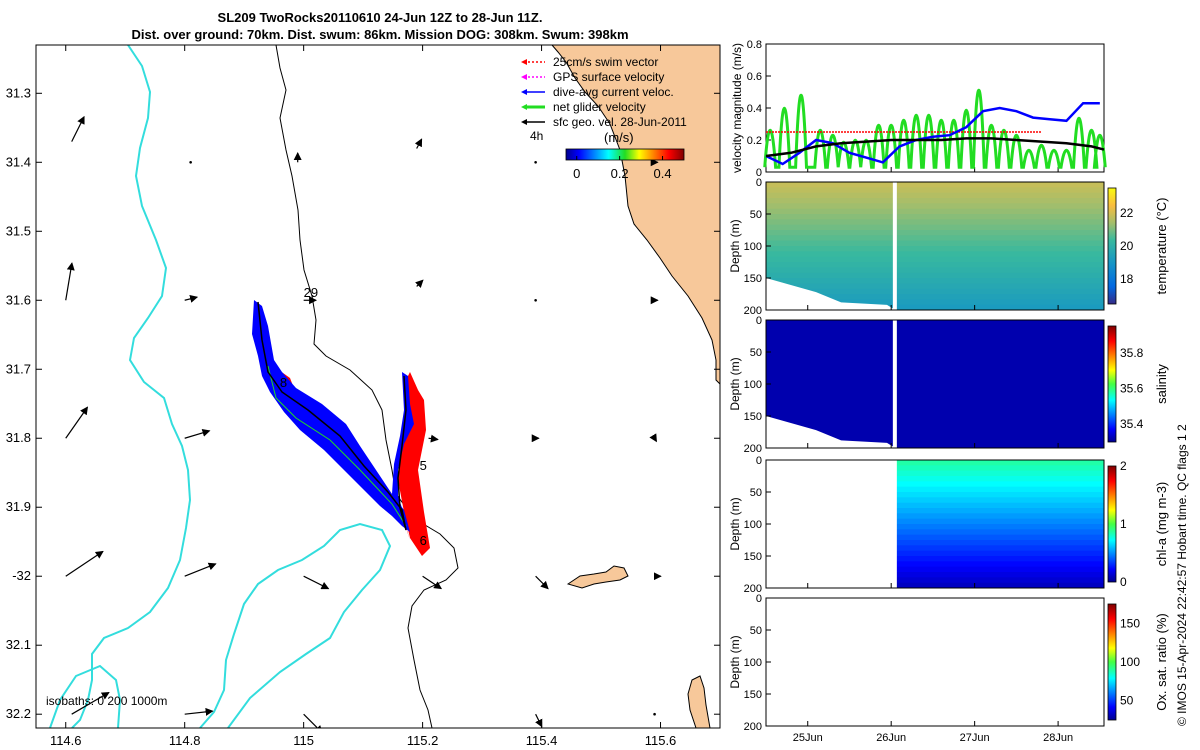 The image size is (1200, 750). What do you see at coordinates (608, 77) in the screenshot?
I see `legend-label: GPS surface velocity` at bounding box center [608, 77].